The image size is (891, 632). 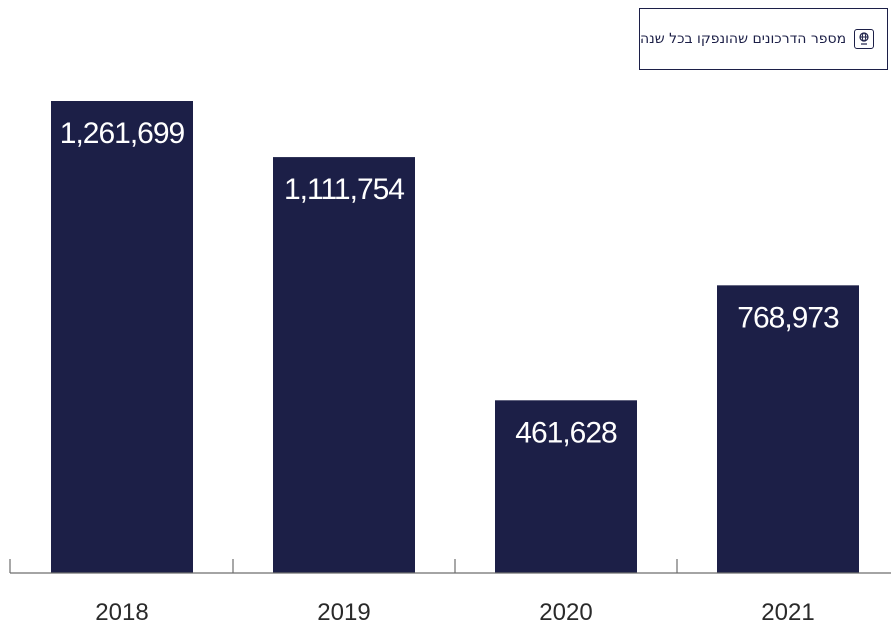 I want to click on bar-value-label-2021: 768,973, so click(x=788, y=317).